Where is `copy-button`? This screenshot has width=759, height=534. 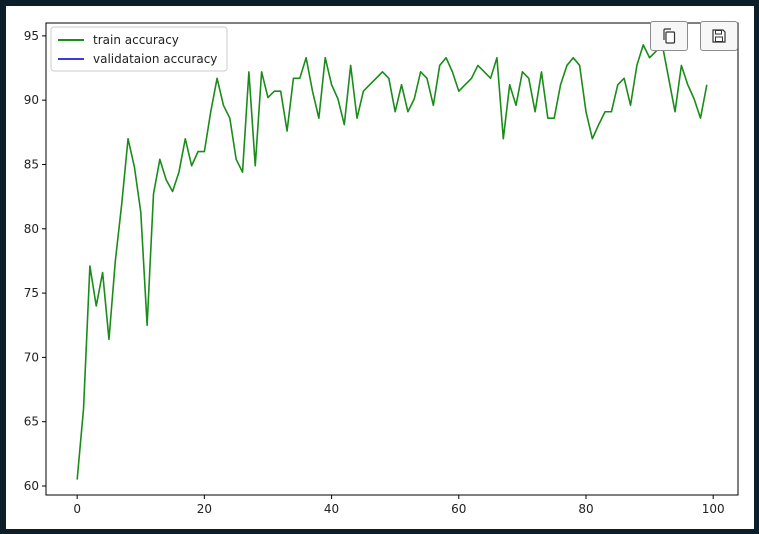
copy-button is located at coordinates (669, 36).